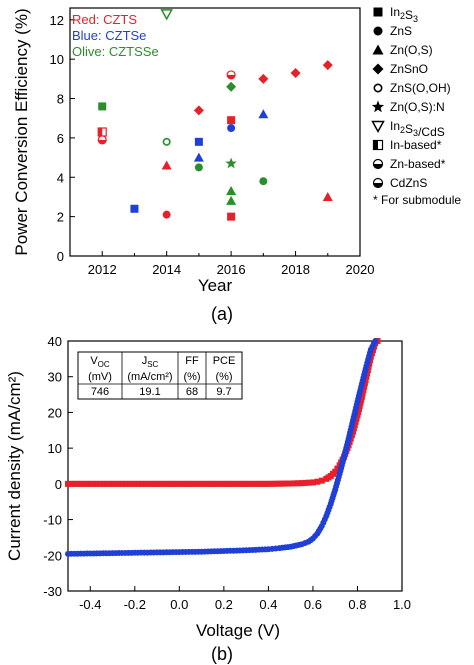  Describe the element at coordinates (166, 269) in the screenshot. I see `panel-a-x-tick-label: 2014` at that location.